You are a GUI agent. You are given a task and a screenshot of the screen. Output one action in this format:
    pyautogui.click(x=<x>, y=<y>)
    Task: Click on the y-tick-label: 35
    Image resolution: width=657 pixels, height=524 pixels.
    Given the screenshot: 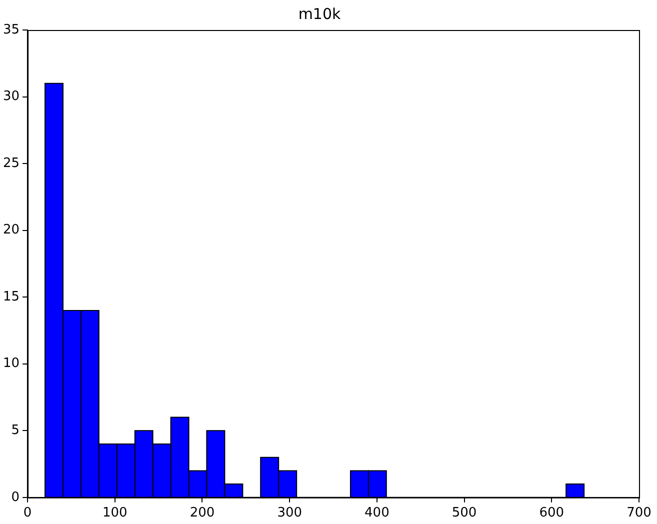 What is the action you would take?
    pyautogui.click(x=11, y=30)
    